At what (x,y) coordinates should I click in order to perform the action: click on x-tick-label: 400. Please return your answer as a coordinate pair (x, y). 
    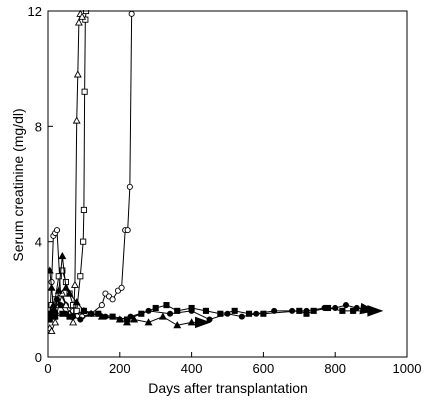
    Looking at the image, I should click on (192, 368).